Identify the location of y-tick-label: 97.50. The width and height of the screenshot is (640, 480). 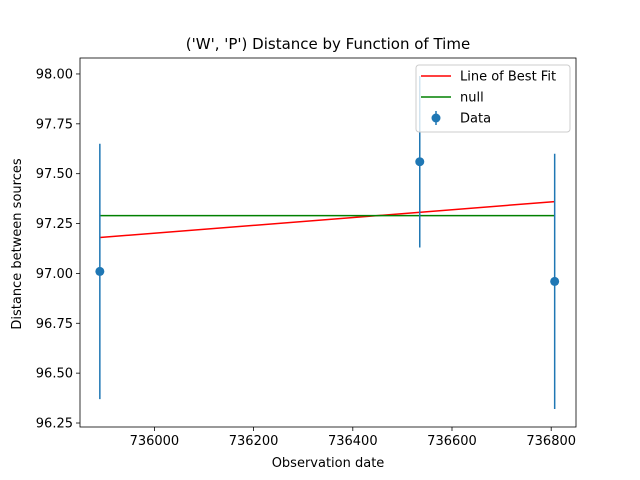
(54, 174).